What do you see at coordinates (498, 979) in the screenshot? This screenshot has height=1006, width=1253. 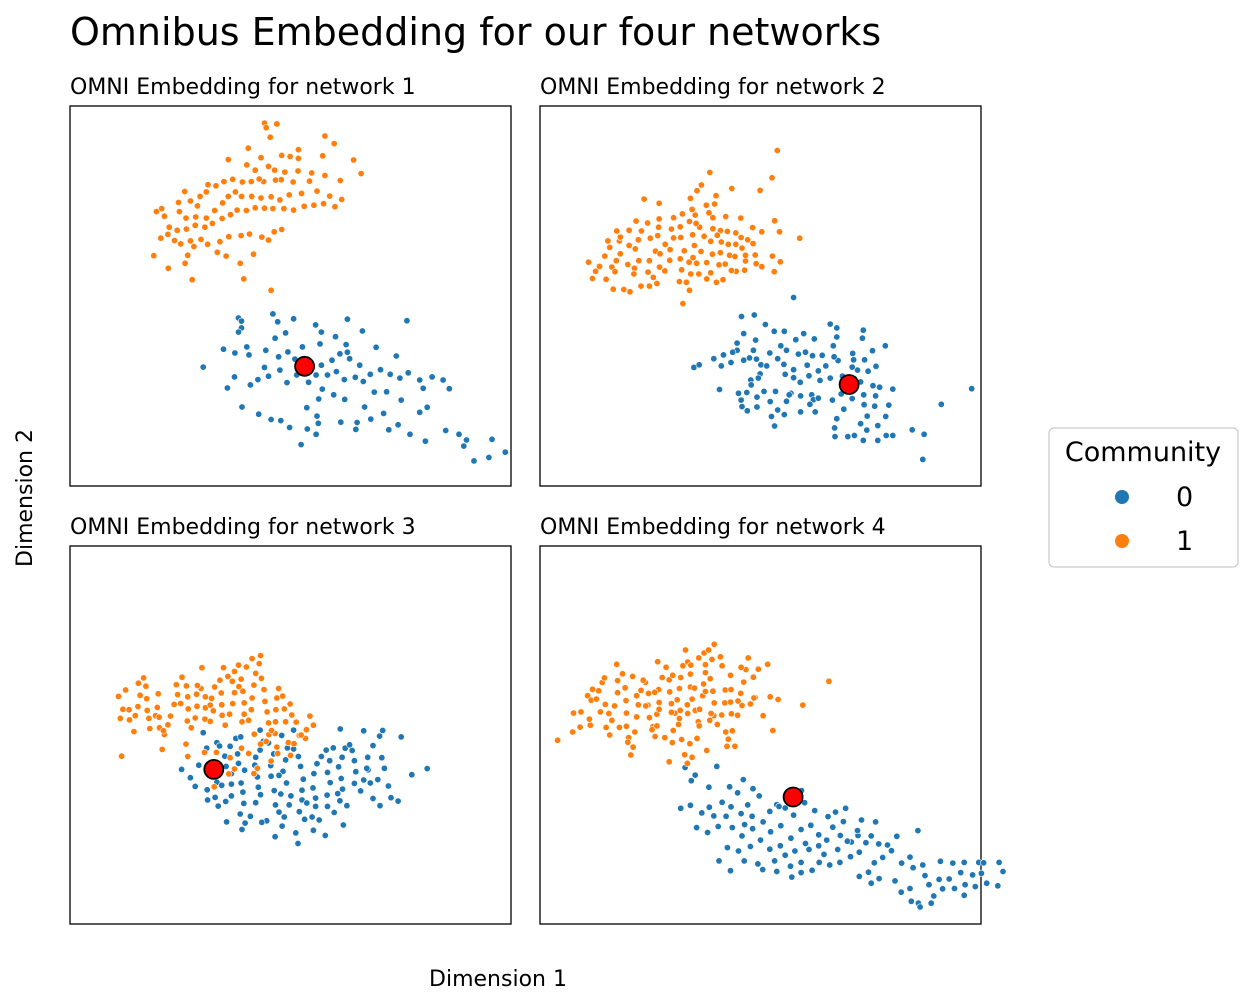 I see `x-axis-label: Dimension 1` at bounding box center [498, 979].